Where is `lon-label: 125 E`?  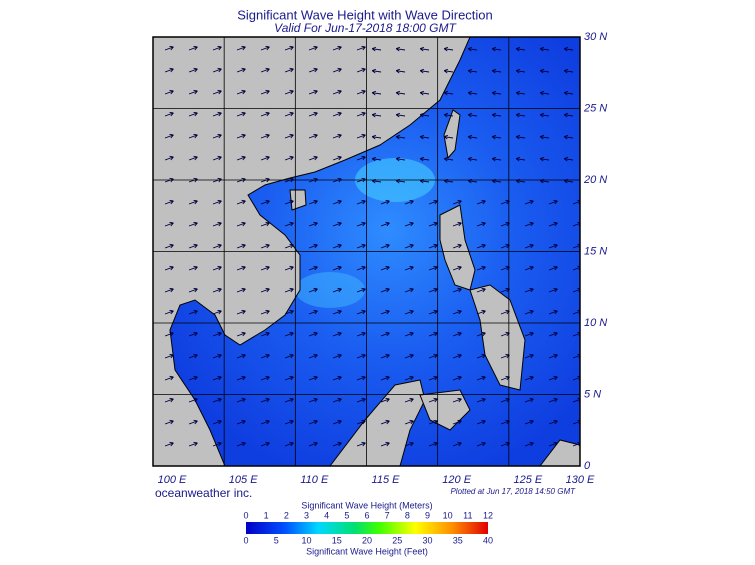
lon-label: 125 E is located at coordinates (527, 480).